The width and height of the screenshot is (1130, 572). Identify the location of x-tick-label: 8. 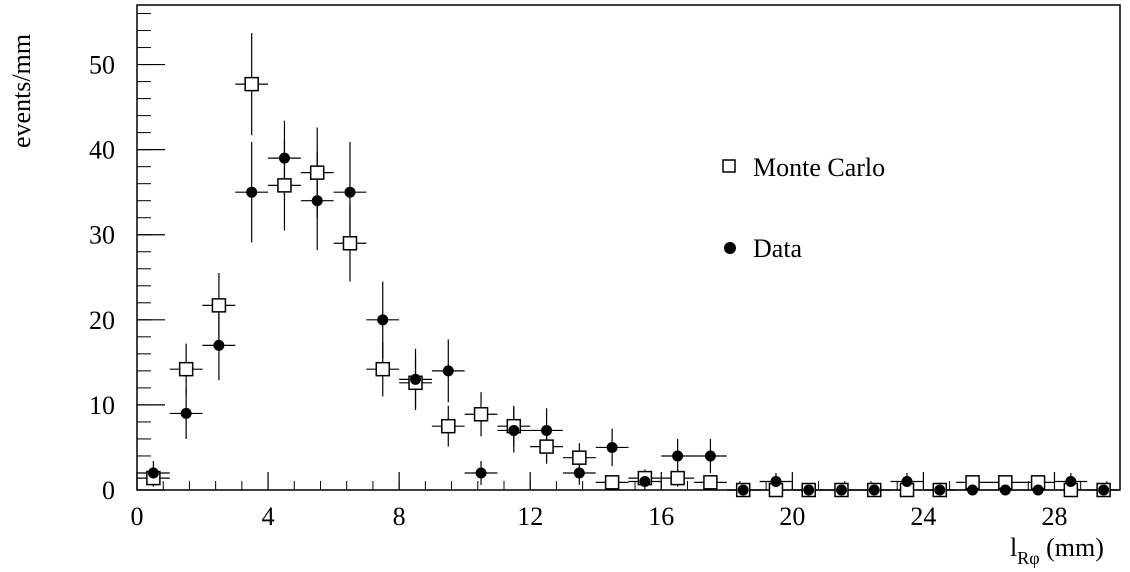
(399, 516).